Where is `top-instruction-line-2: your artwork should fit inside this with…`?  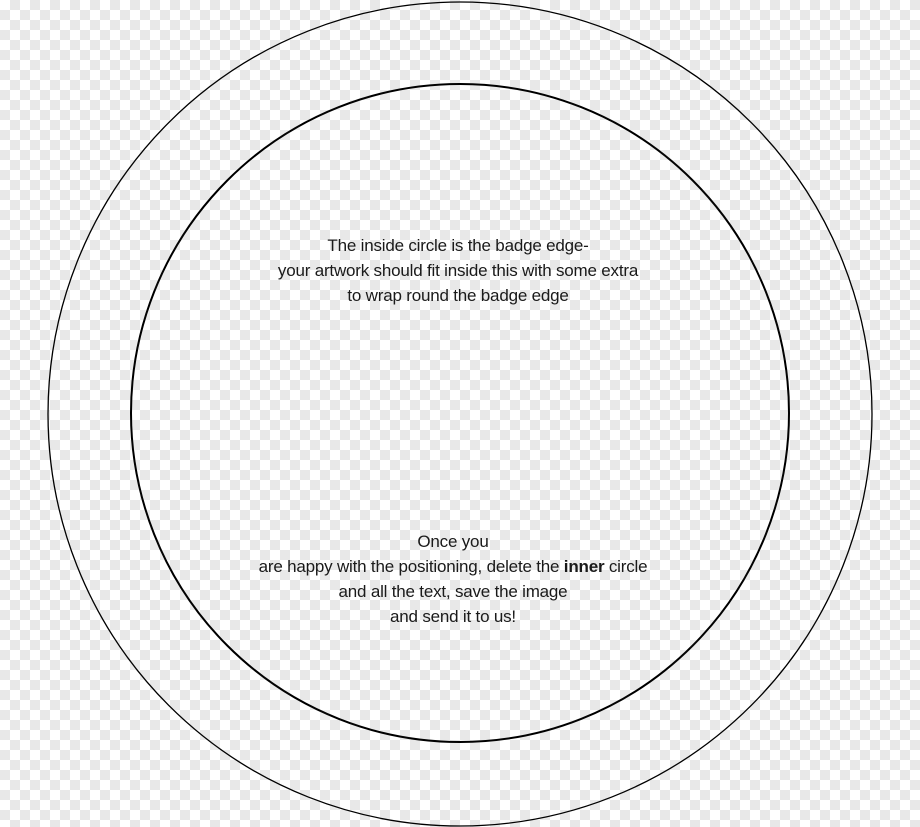
top-instruction-line-2: your artwork should fit inside this with… is located at coordinates (458, 270).